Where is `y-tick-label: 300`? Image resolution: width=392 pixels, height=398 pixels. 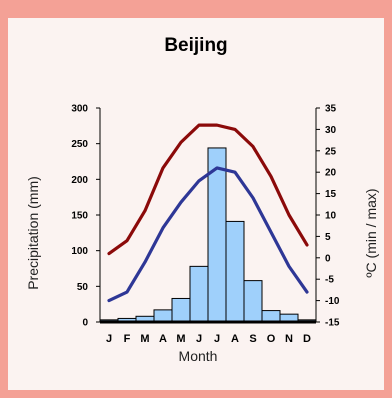
y-tick-label: 300 is located at coordinates (79, 109).